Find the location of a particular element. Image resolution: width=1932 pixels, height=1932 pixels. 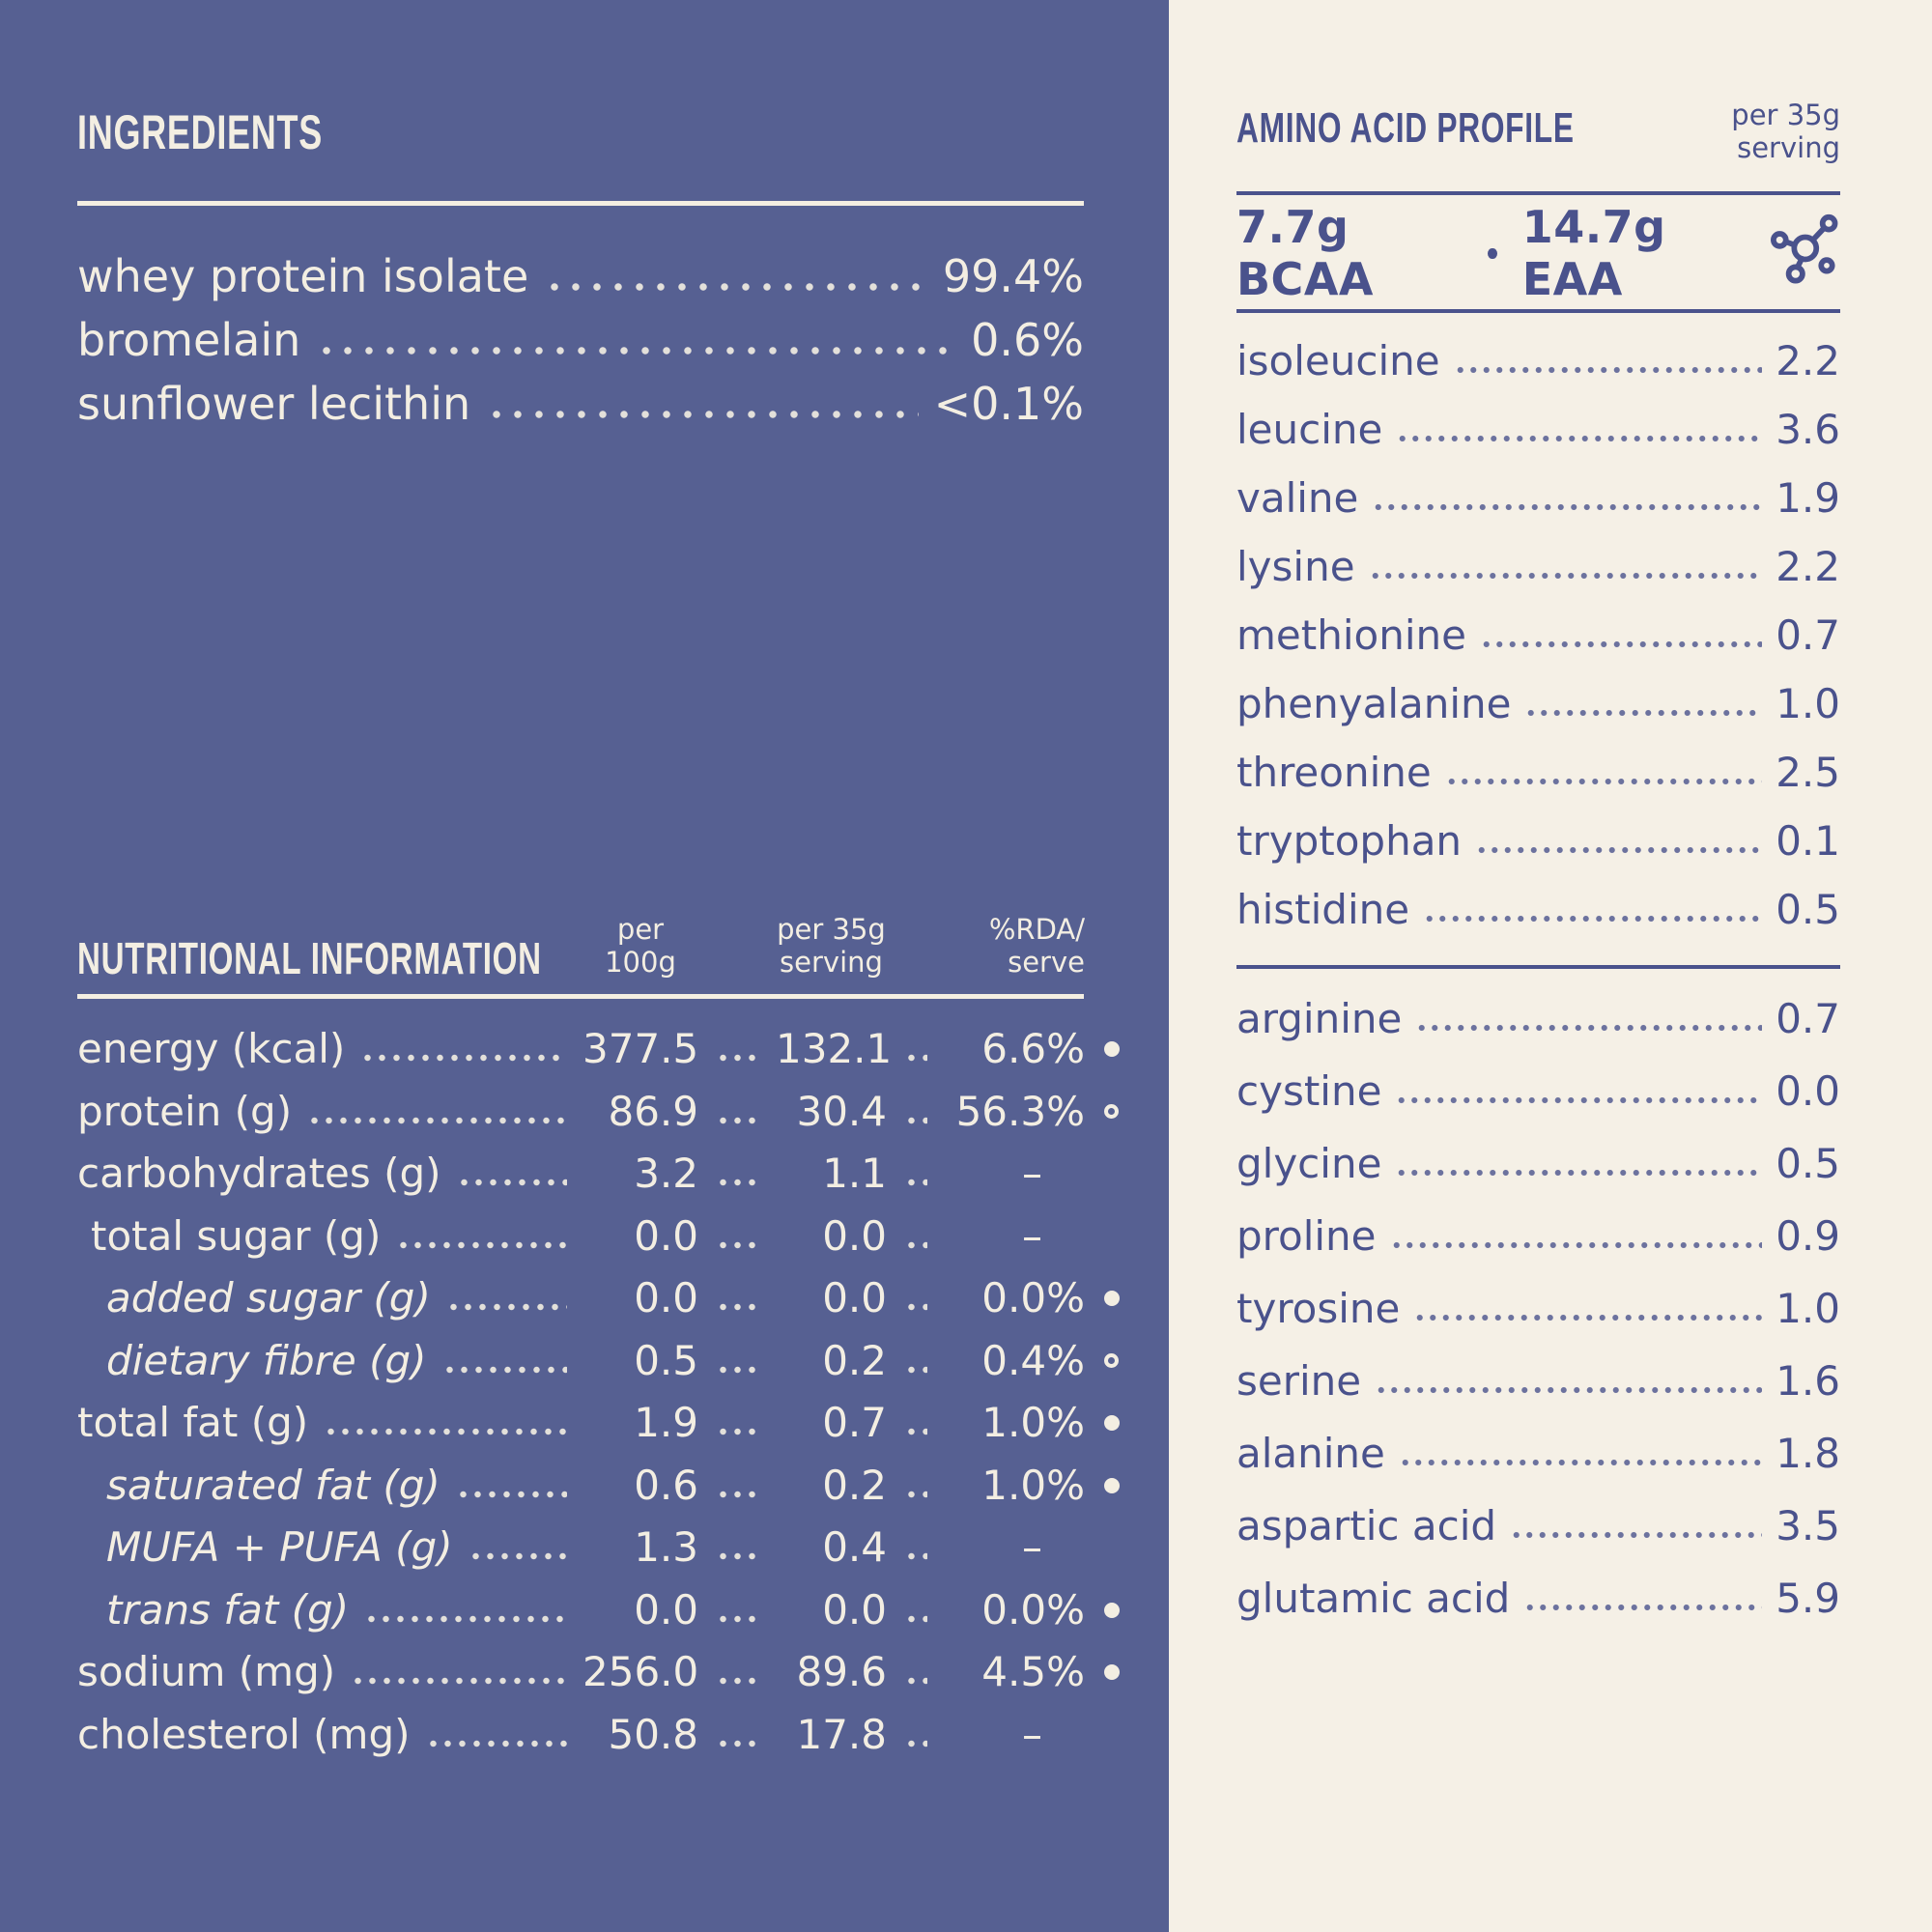

table-row: total sugar (g) 0.0 0.0 – is located at coordinates (607, 1237).